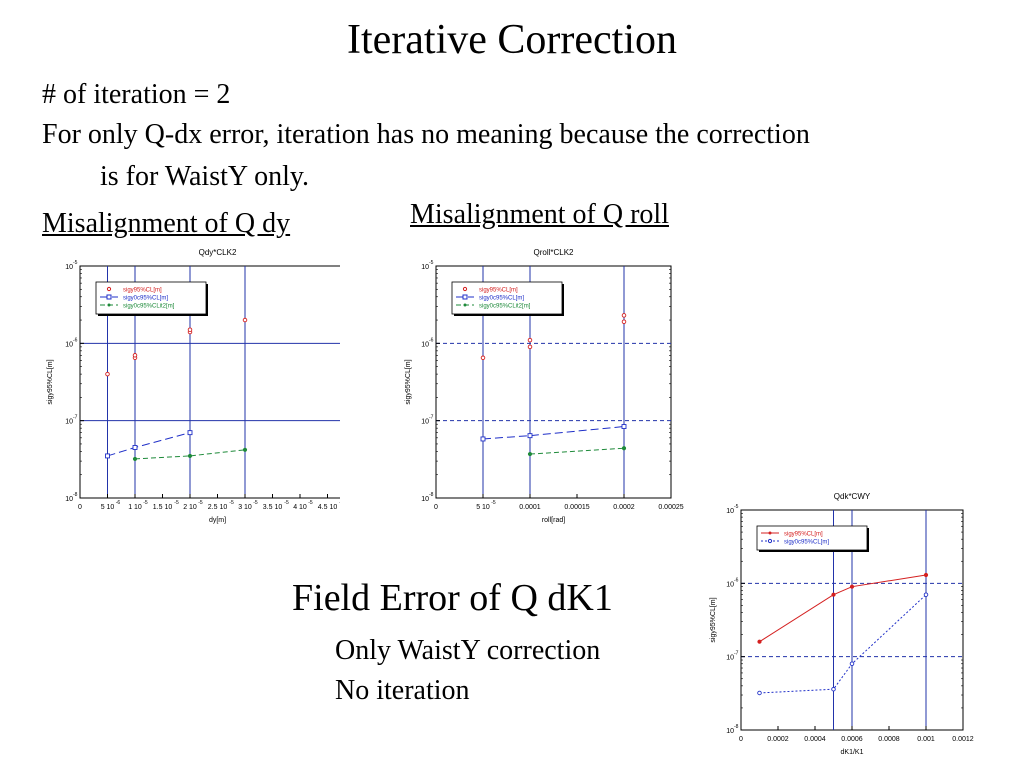 Image resolution: width=1024 pixels, height=768 pixels. I want to click on x-axis-label: dy[m], so click(217, 520).